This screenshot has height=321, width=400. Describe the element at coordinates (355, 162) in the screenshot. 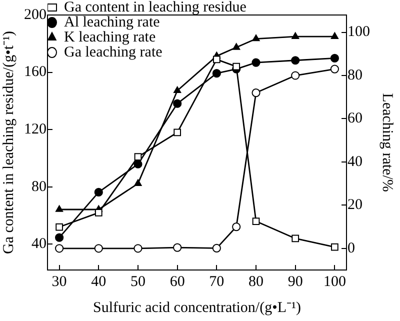

I see `y2-tick-label: 40` at that location.